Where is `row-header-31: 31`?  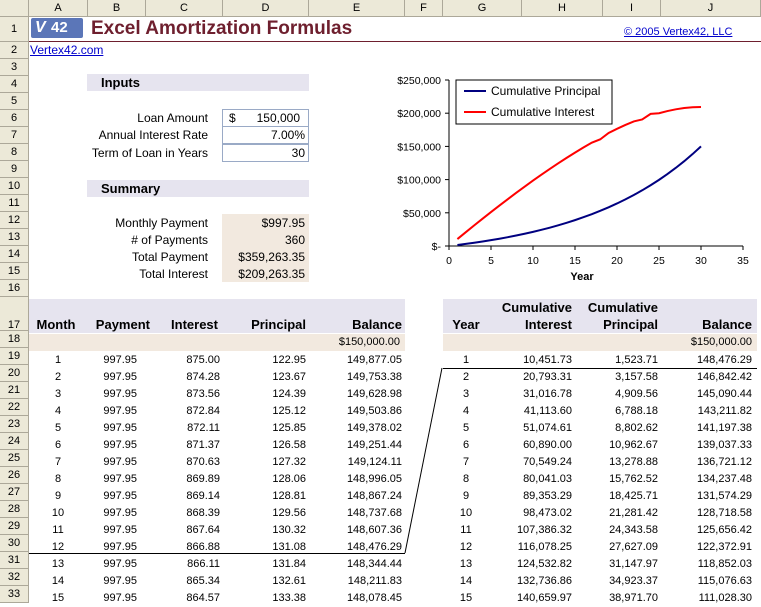 row-header-31: 31 is located at coordinates (14, 560).